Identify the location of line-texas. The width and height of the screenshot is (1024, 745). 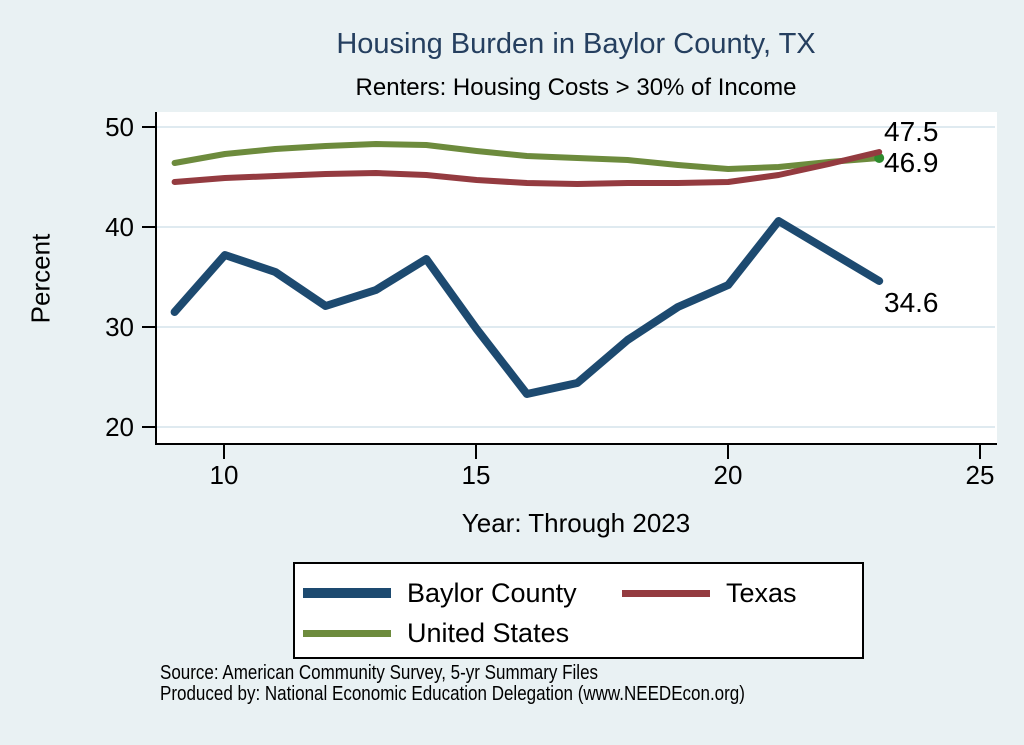
(527, 168).